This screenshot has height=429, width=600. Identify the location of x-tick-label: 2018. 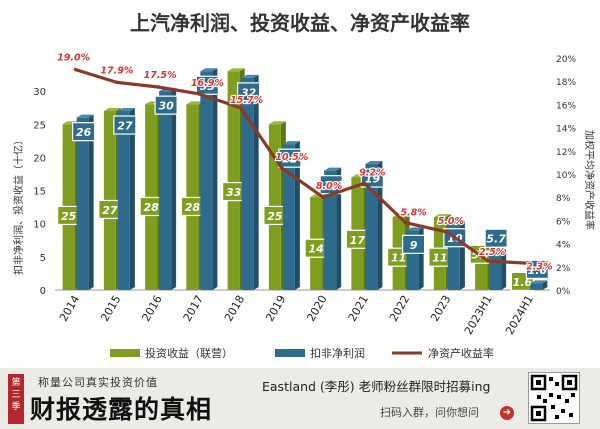
(234, 308).